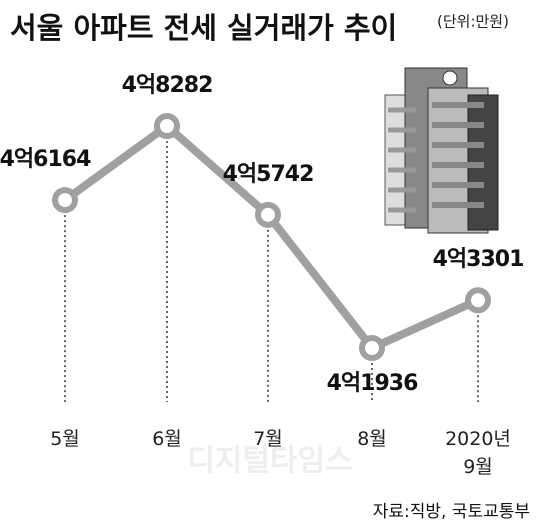 The height and width of the screenshot is (532, 540). I want to click on building-illustration, so click(441, 150).